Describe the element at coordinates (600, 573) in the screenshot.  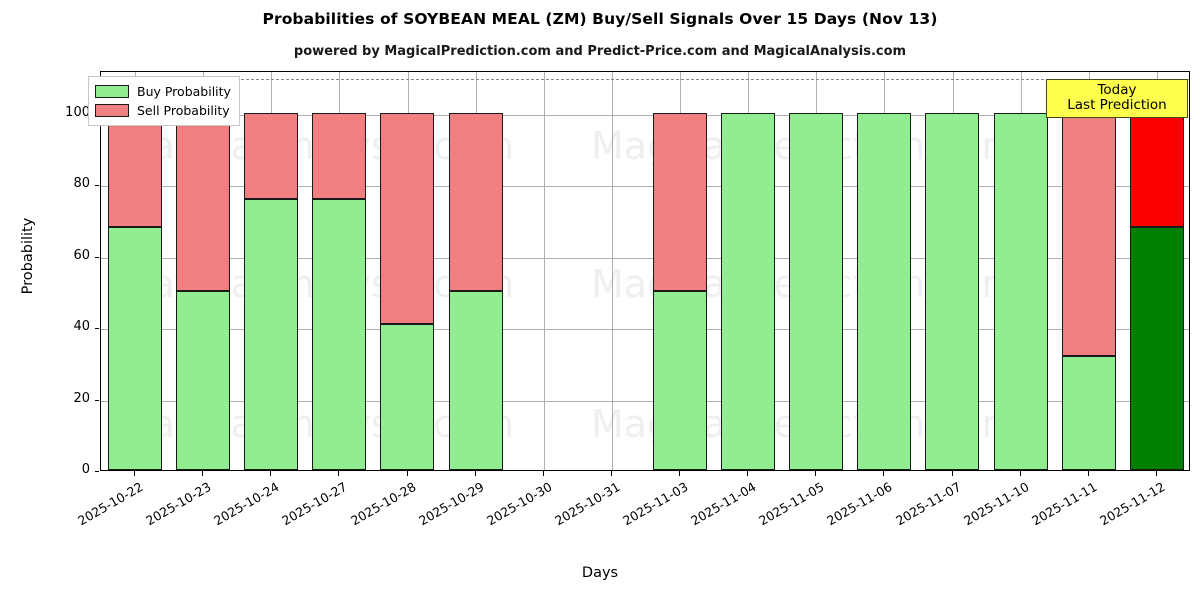
I see `x-axis-label: Days` at that location.